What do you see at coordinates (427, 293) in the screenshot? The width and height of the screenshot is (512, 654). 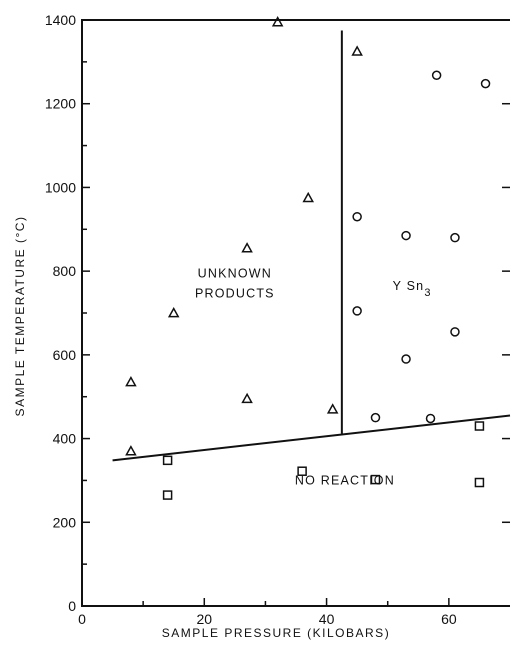 I see `formula-subscript: 3` at bounding box center [427, 293].